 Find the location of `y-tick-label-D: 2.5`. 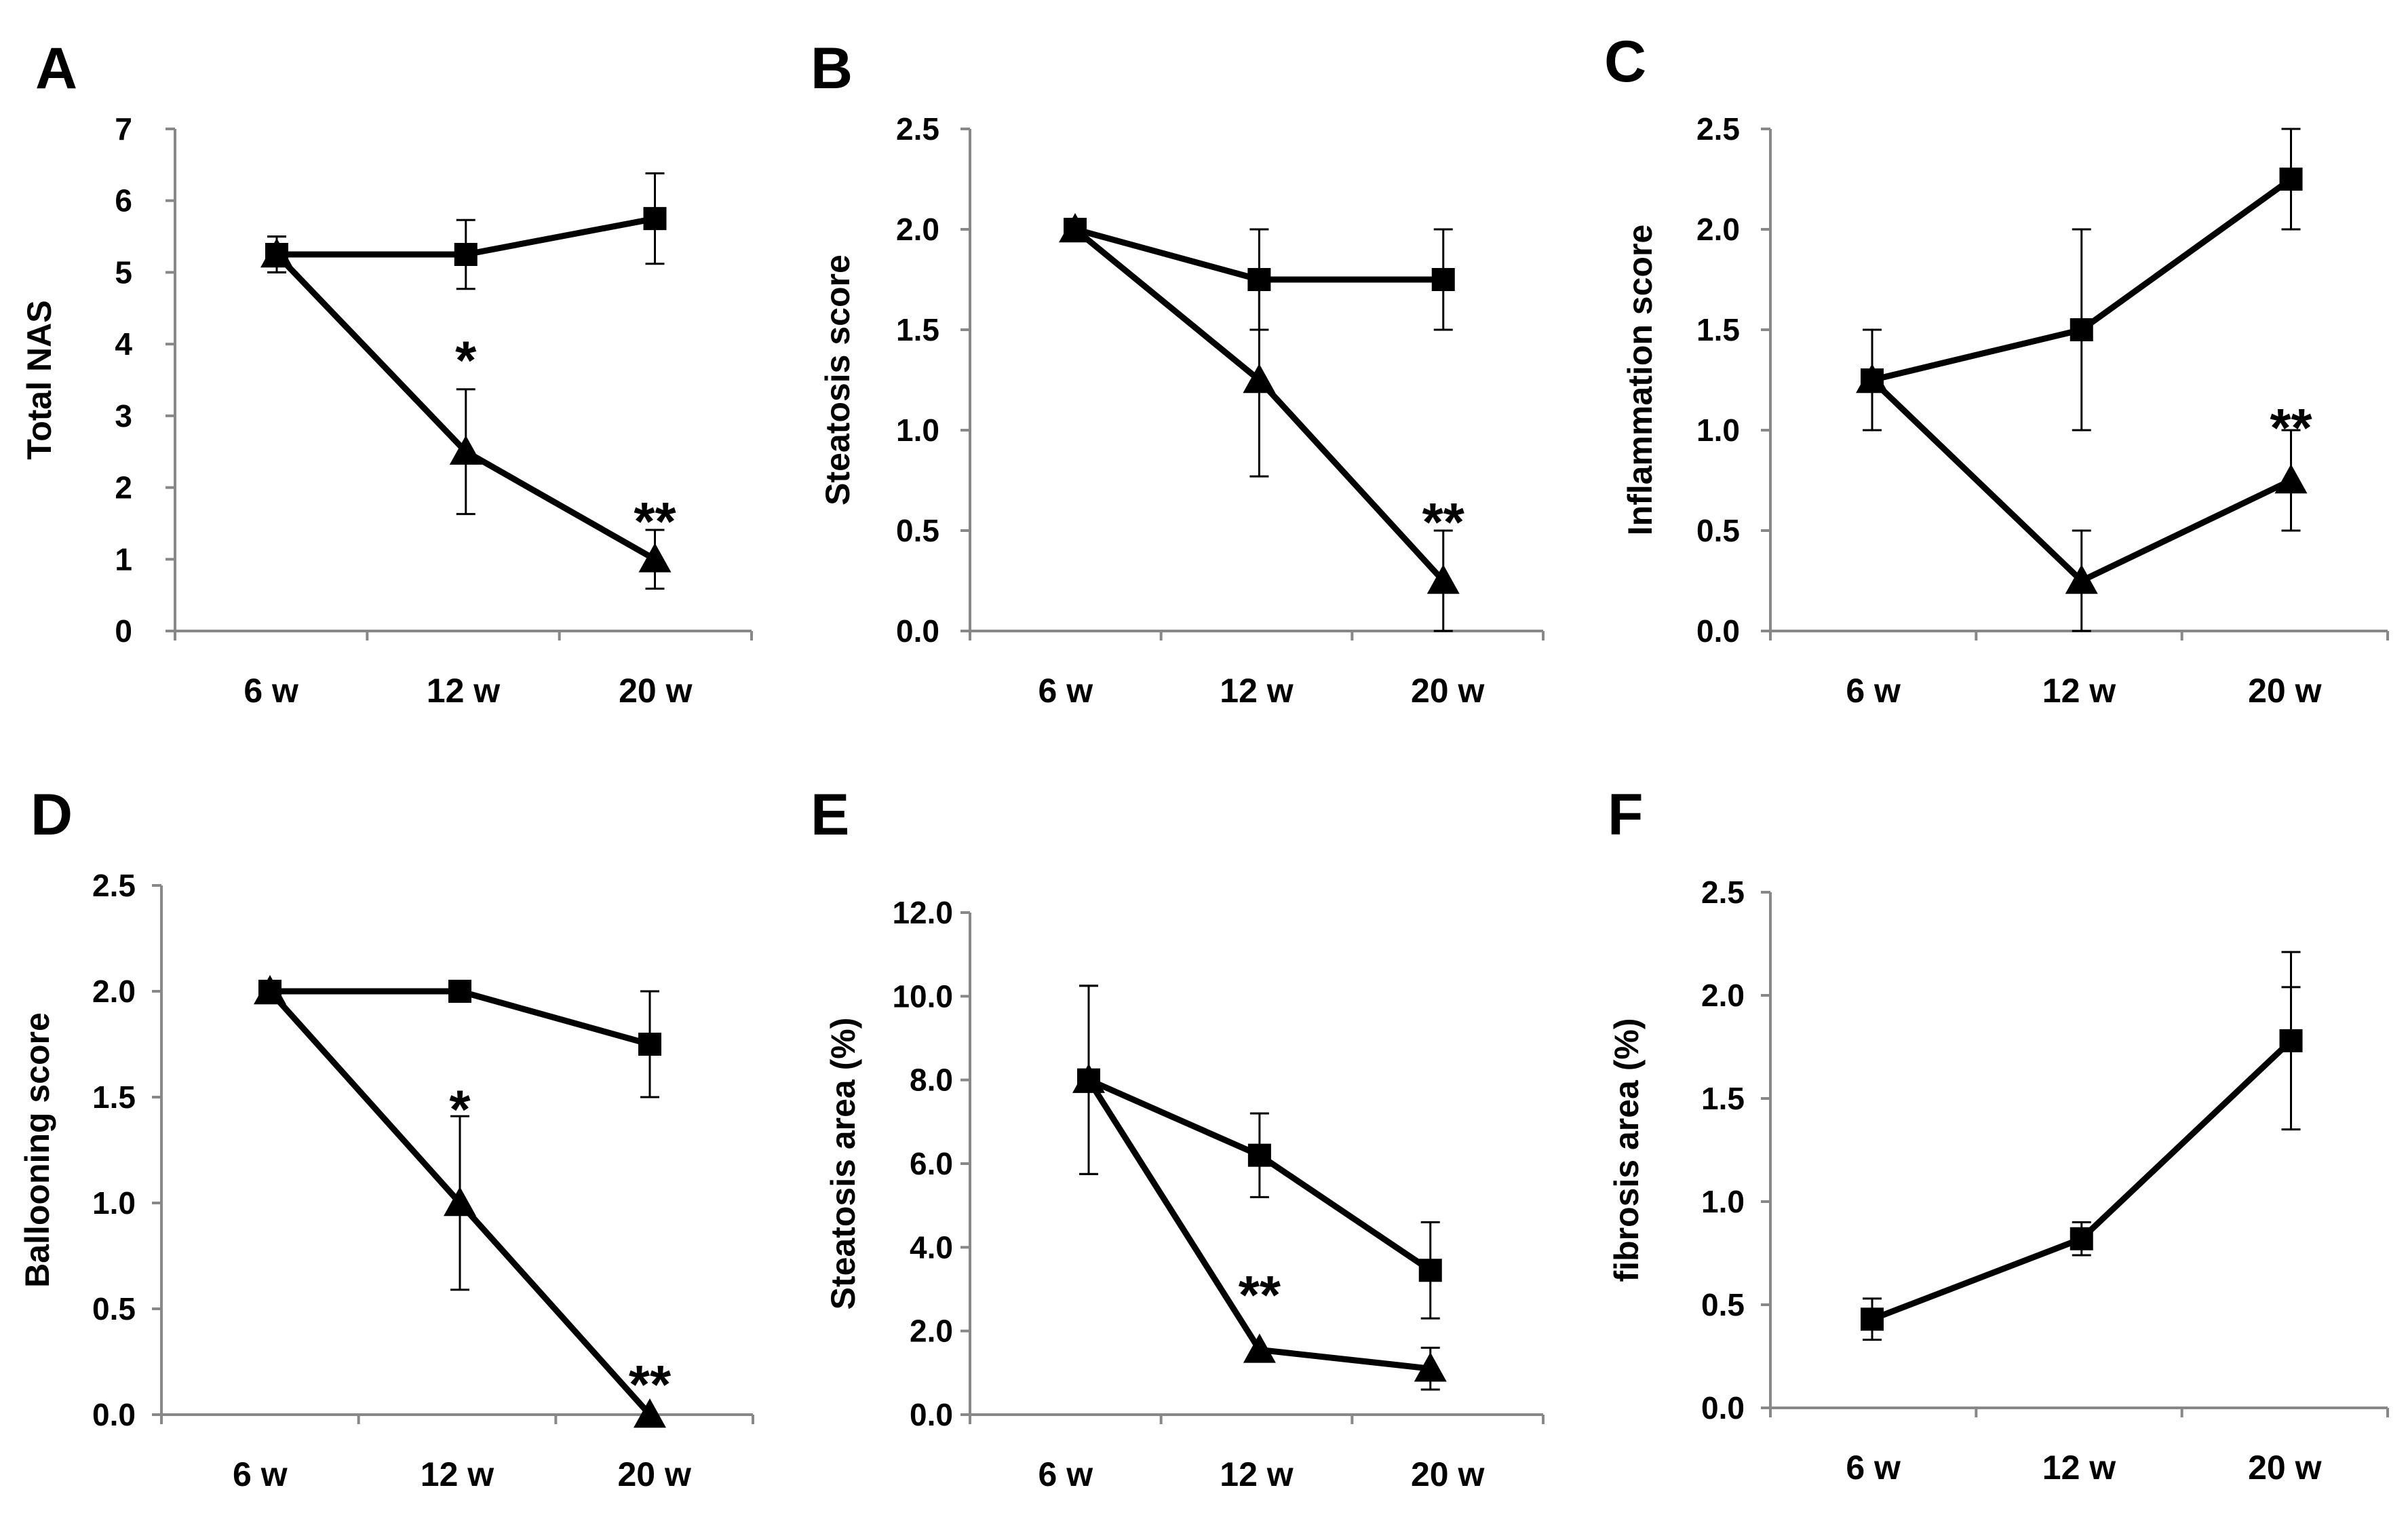

y-tick-label-D: 2.5 is located at coordinates (114, 885).